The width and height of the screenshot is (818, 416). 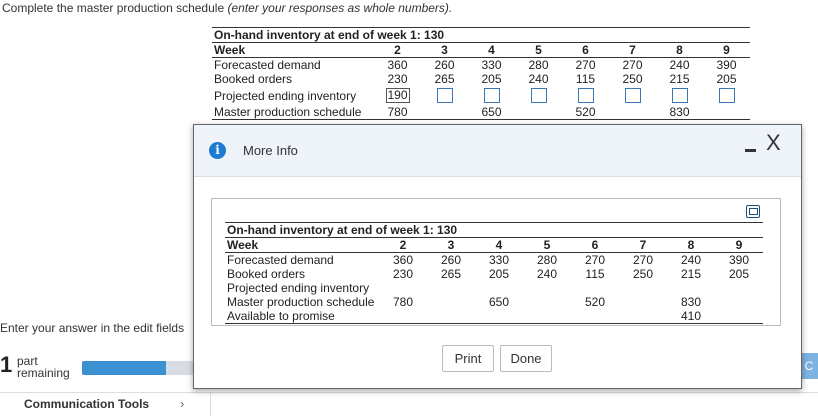 I want to click on parts-word-remaining: remaining, so click(x=43, y=373).